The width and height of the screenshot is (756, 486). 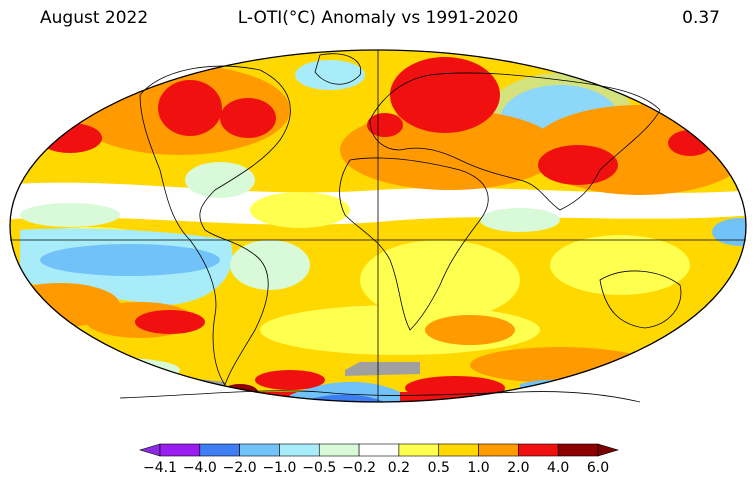 What do you see at coordinates (440, 280) in the screenshot?
I see `anomaly-region-yellow-africa` at bounding box center [440, 280].